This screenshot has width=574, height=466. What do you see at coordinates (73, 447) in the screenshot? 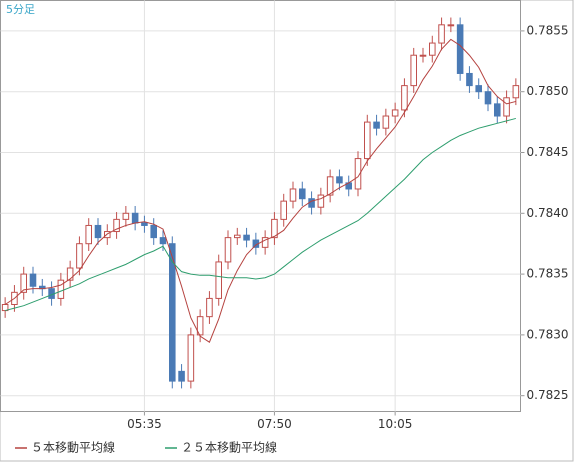
I see `legend-label: ５本移動平均線` at bounding box center [73, 447].